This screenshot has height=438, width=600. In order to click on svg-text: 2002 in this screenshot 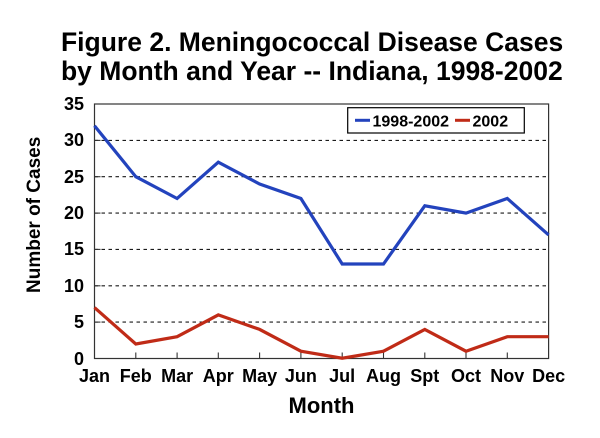, I will do `click(491, 122)`.